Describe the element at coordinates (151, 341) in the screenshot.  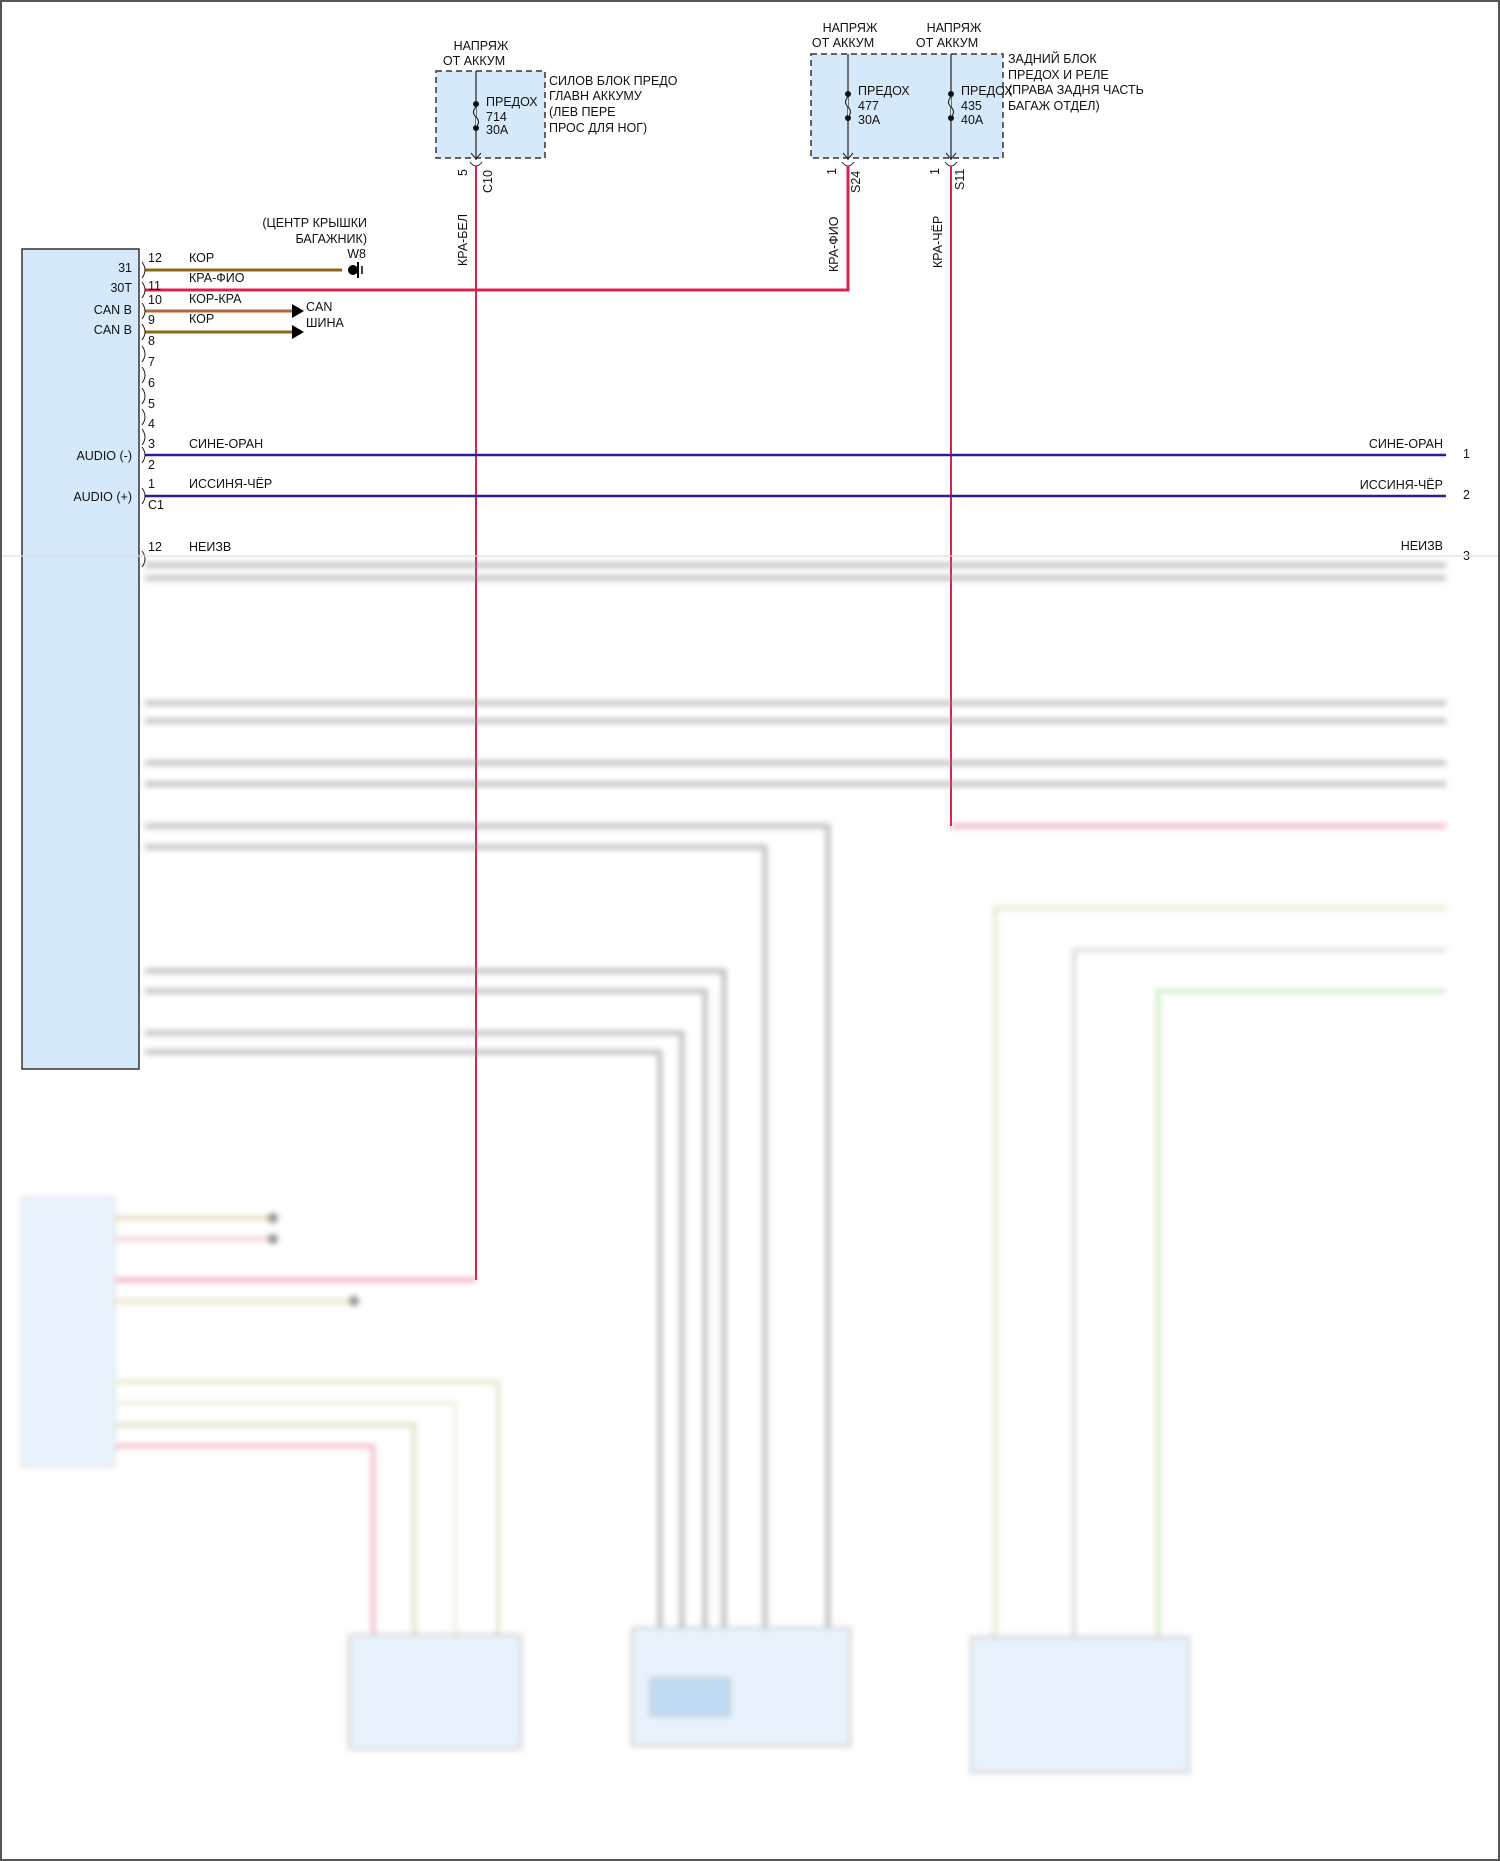
I see `pin-number: 8` at that location.